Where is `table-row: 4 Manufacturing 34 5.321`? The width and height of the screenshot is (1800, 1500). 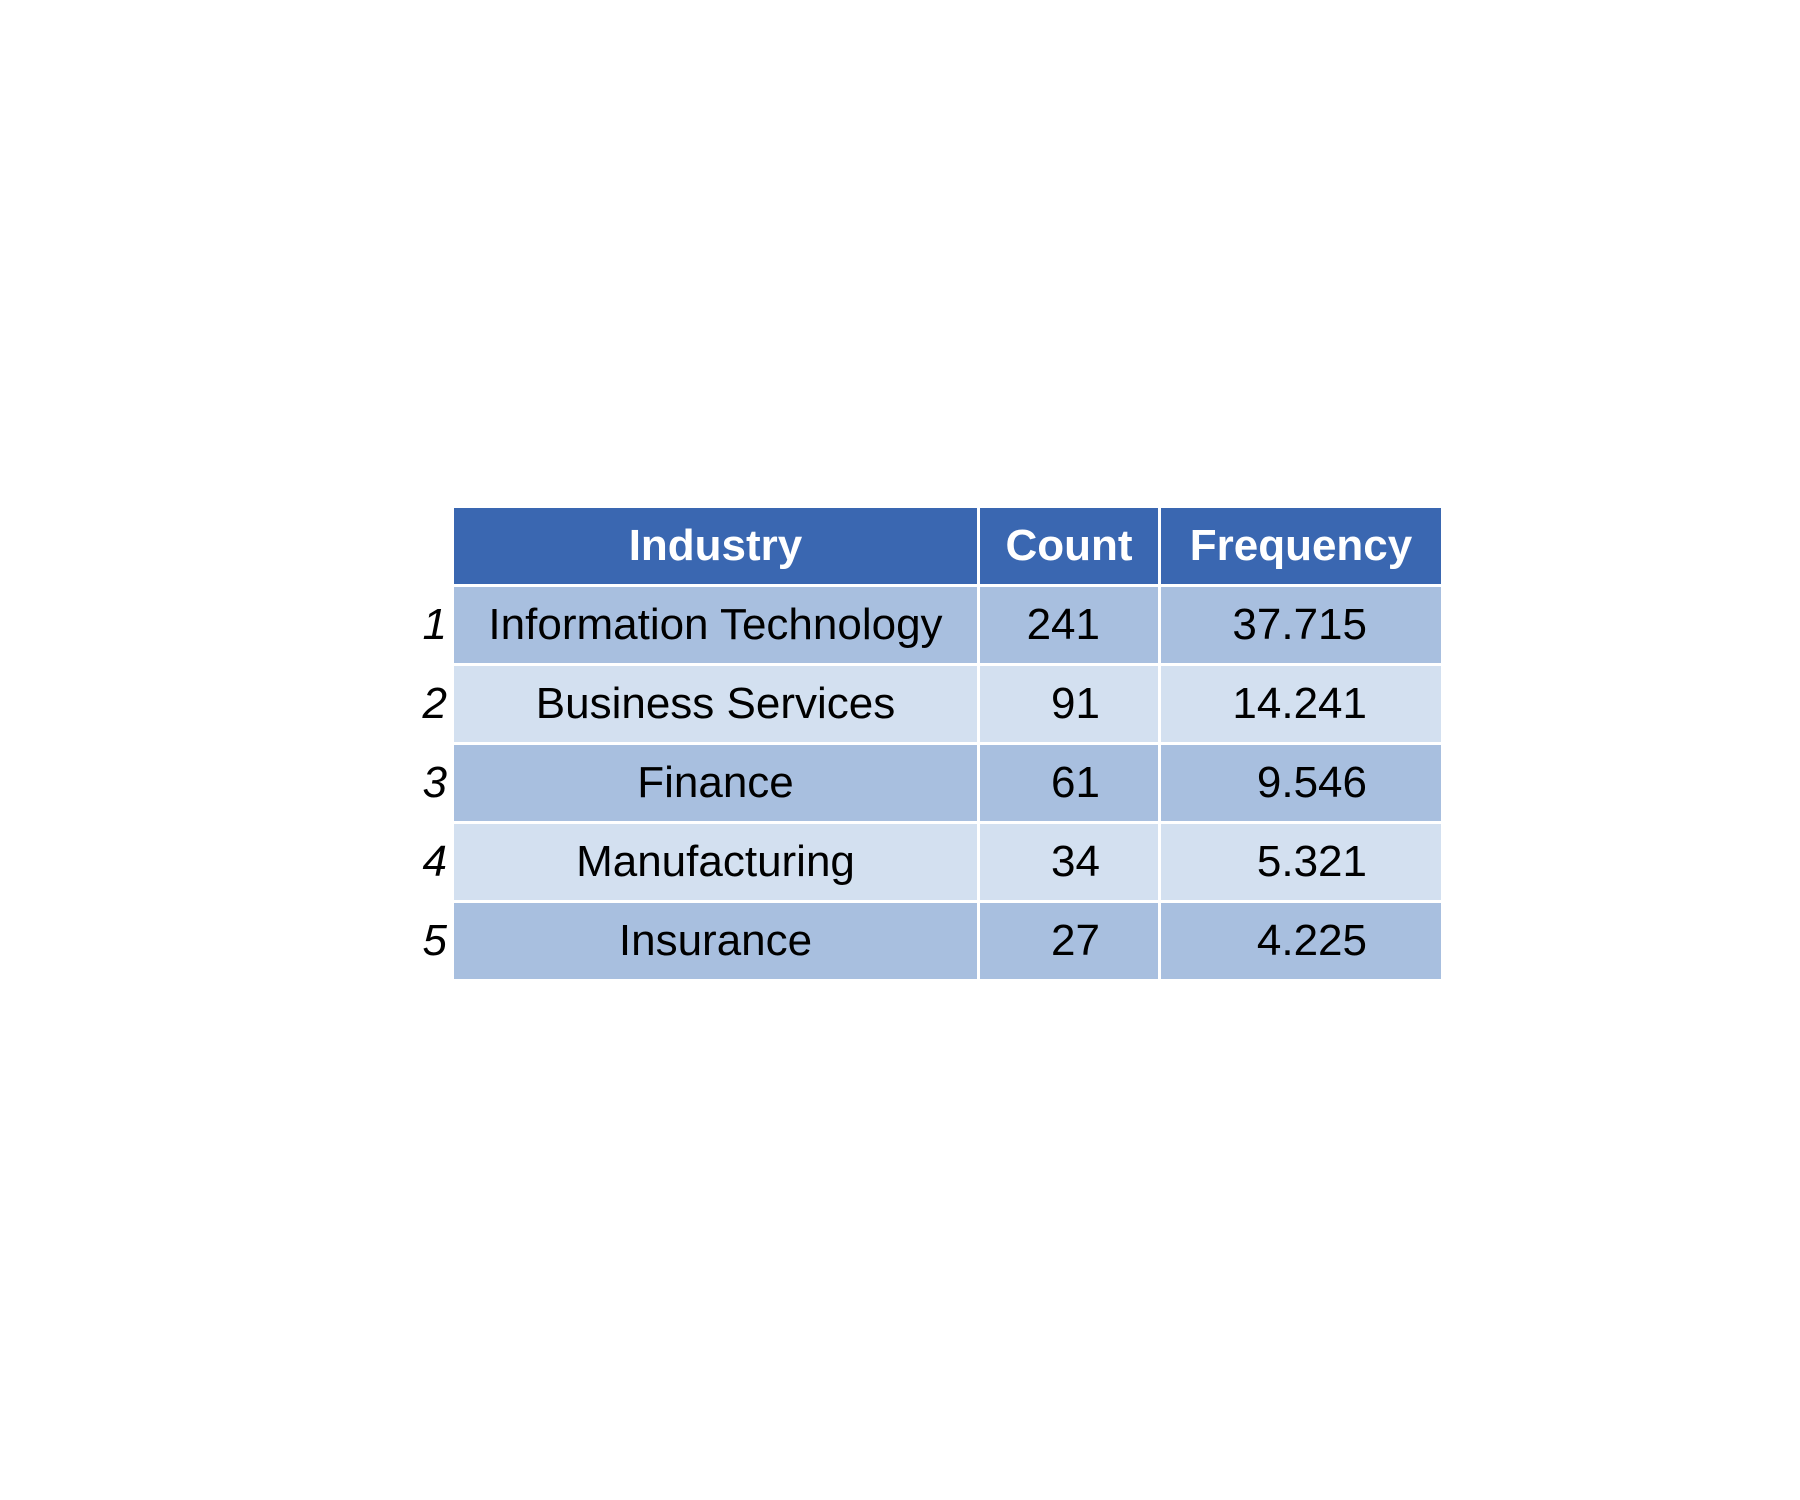 table-row: 4 Manufacturing 34 5.321 is located at coordinates (931, 862).